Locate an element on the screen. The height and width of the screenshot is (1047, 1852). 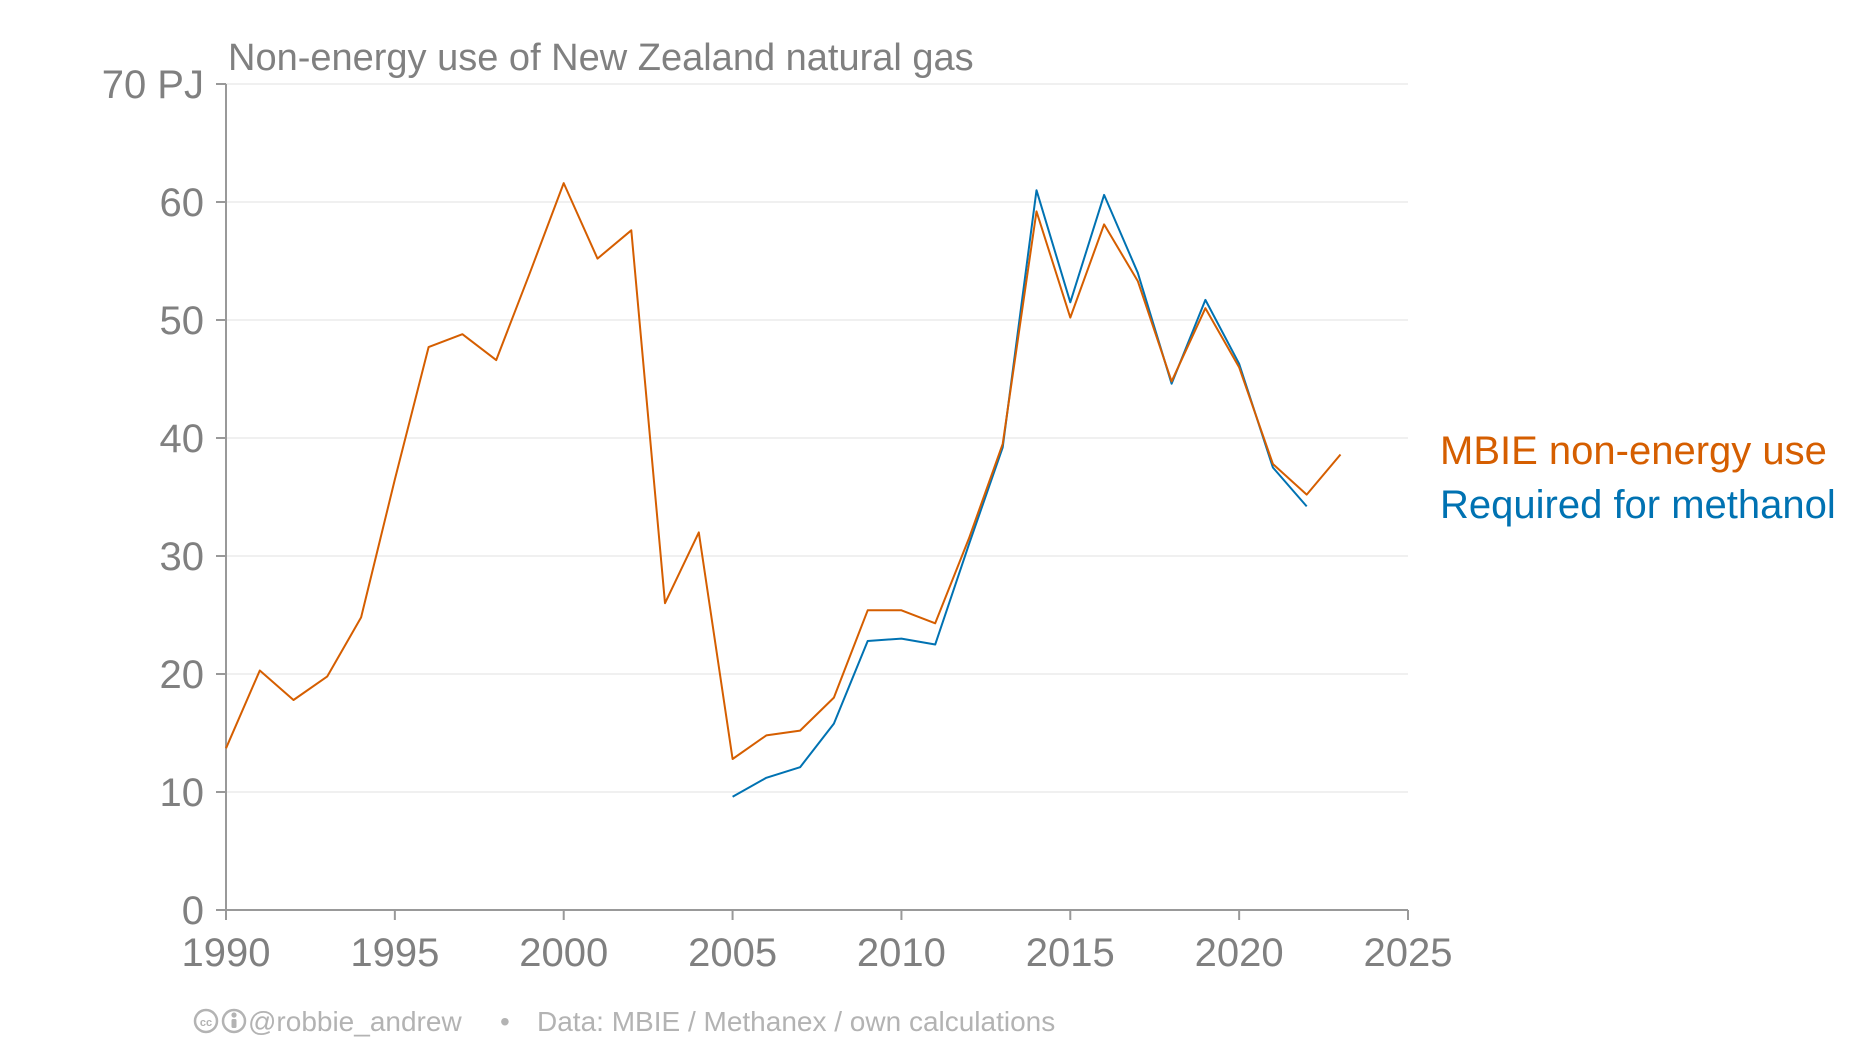
y-tick-label: 40 is located at coordinates (182, 439).